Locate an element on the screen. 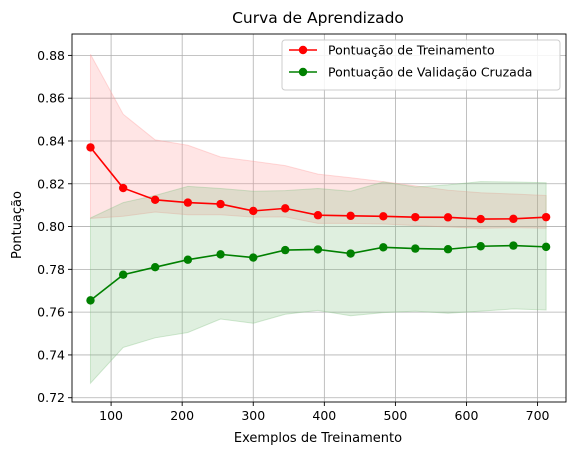  x-tick-label: 200 is located at coordinates (182, 415).